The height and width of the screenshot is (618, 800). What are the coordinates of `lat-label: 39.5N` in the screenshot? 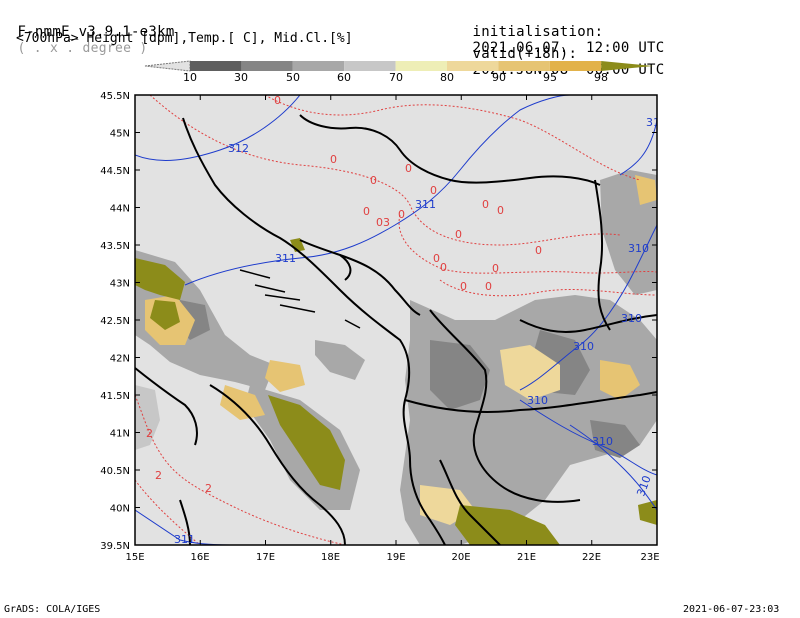 It's located at (115, 546).